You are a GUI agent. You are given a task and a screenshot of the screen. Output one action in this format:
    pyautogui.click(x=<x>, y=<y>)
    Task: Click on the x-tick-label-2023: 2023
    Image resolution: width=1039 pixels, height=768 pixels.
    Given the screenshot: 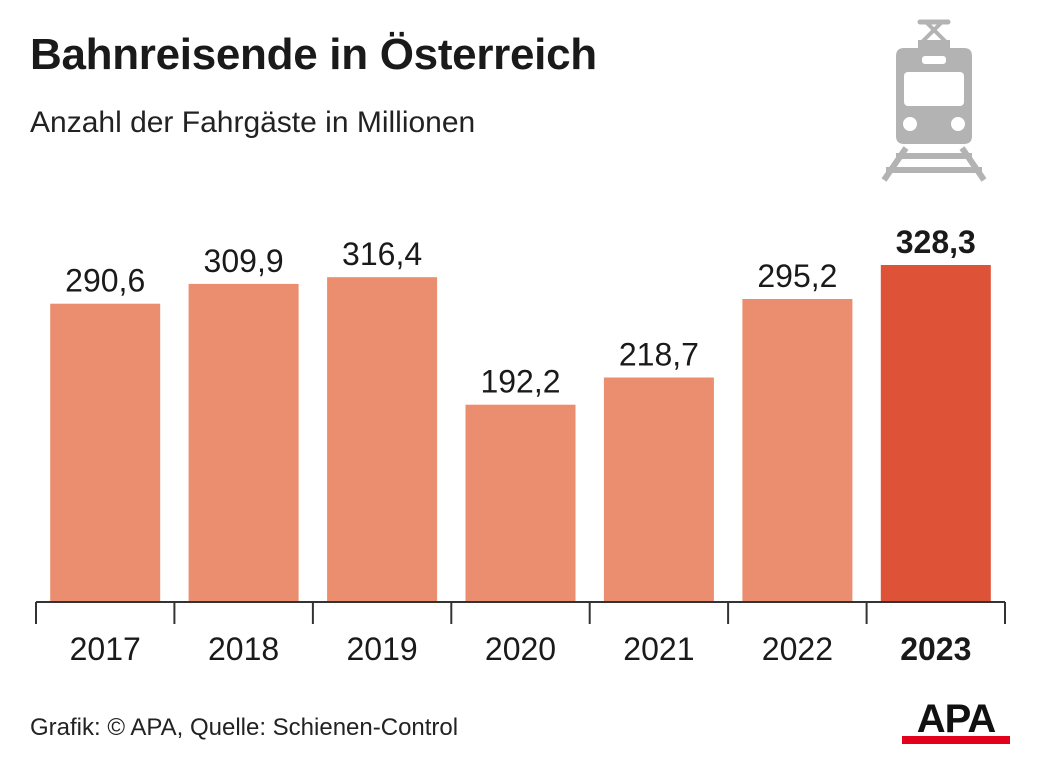 What is the action you would take?
    pyautogui.click(x=935, y=649)
    